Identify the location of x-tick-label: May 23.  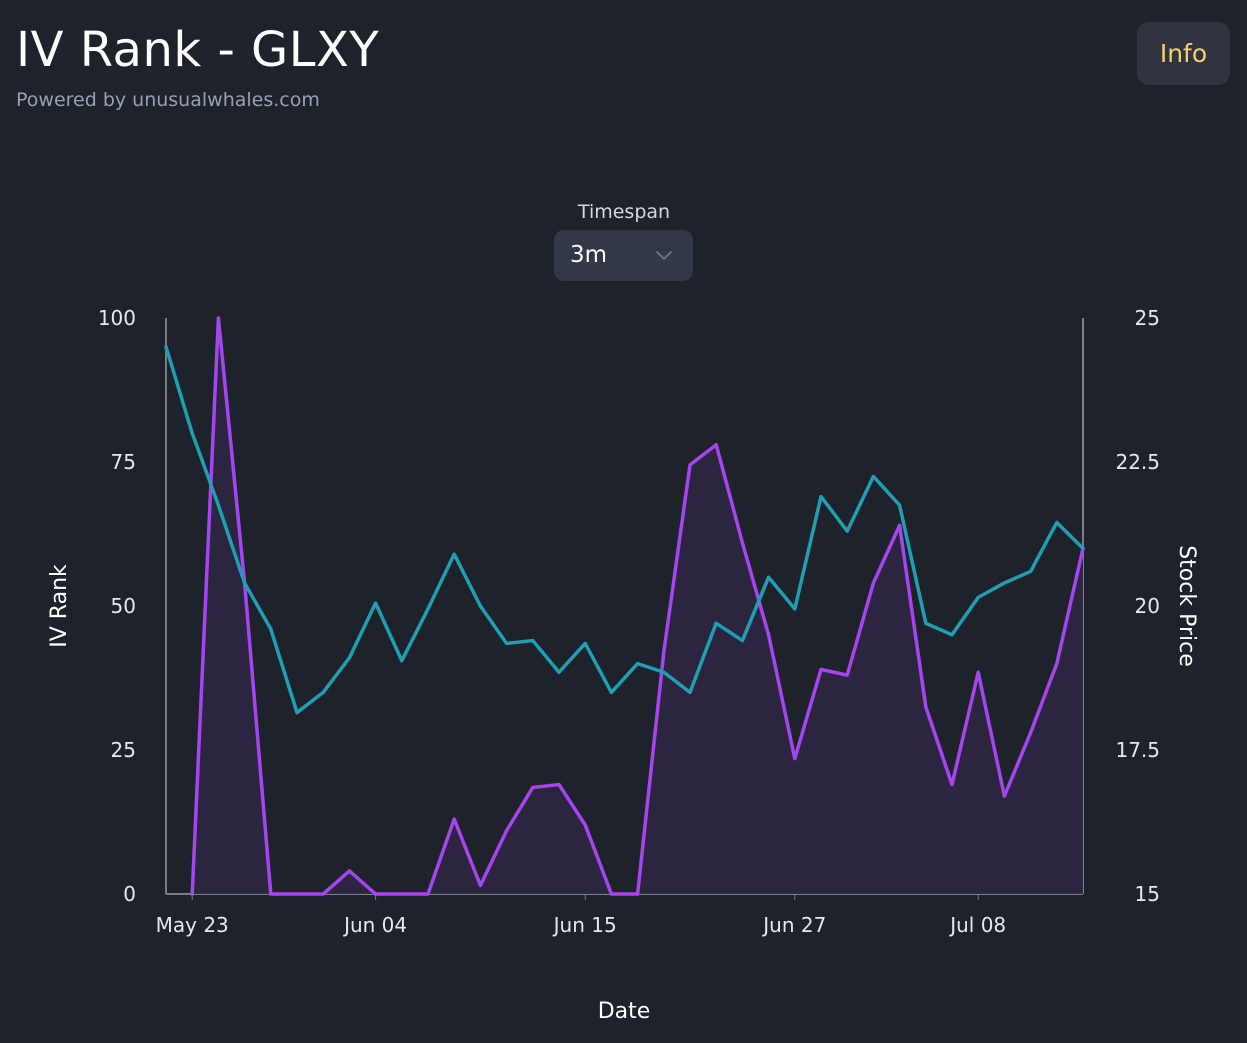
(192, 925).